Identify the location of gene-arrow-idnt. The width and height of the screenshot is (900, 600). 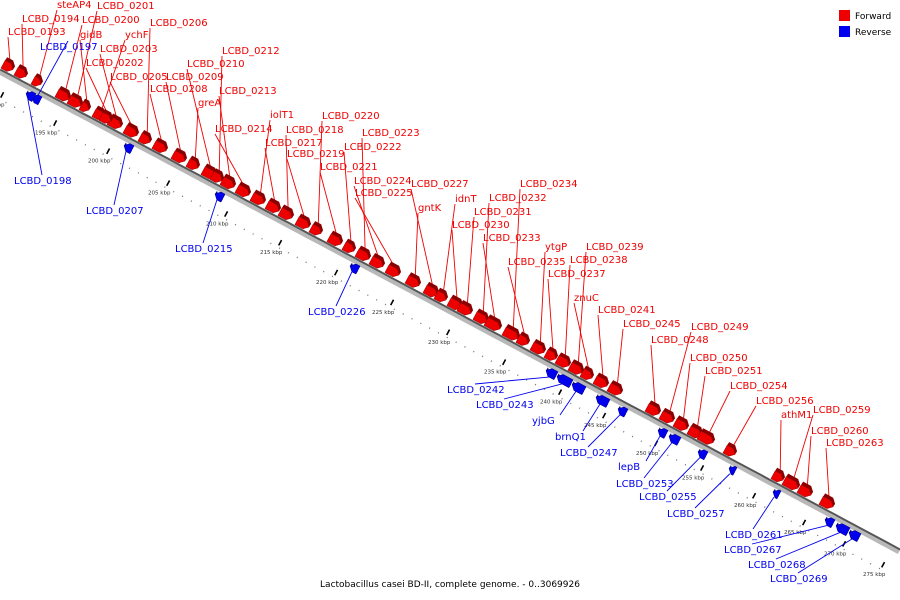
(440, 296).